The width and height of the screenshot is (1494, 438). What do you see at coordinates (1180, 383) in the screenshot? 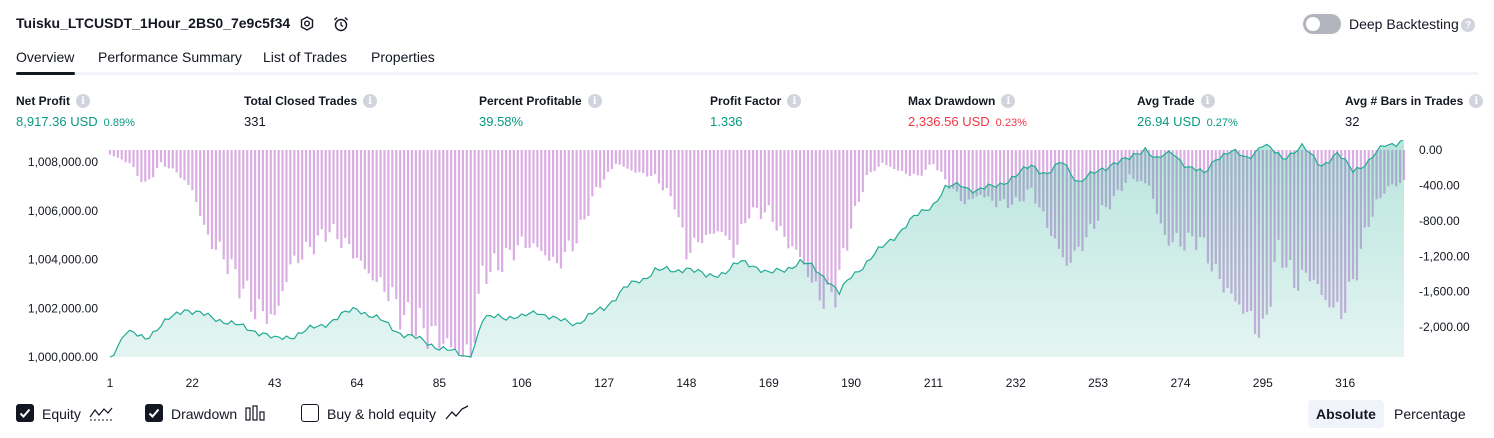
I see `x-axis-tick: 274` at bounding box center [1180, 383].